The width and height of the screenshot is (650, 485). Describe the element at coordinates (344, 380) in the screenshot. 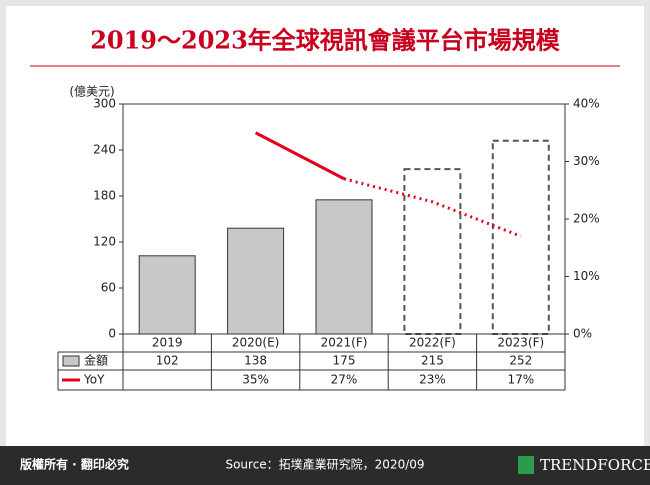

I see `table-value: 27%` at that location.